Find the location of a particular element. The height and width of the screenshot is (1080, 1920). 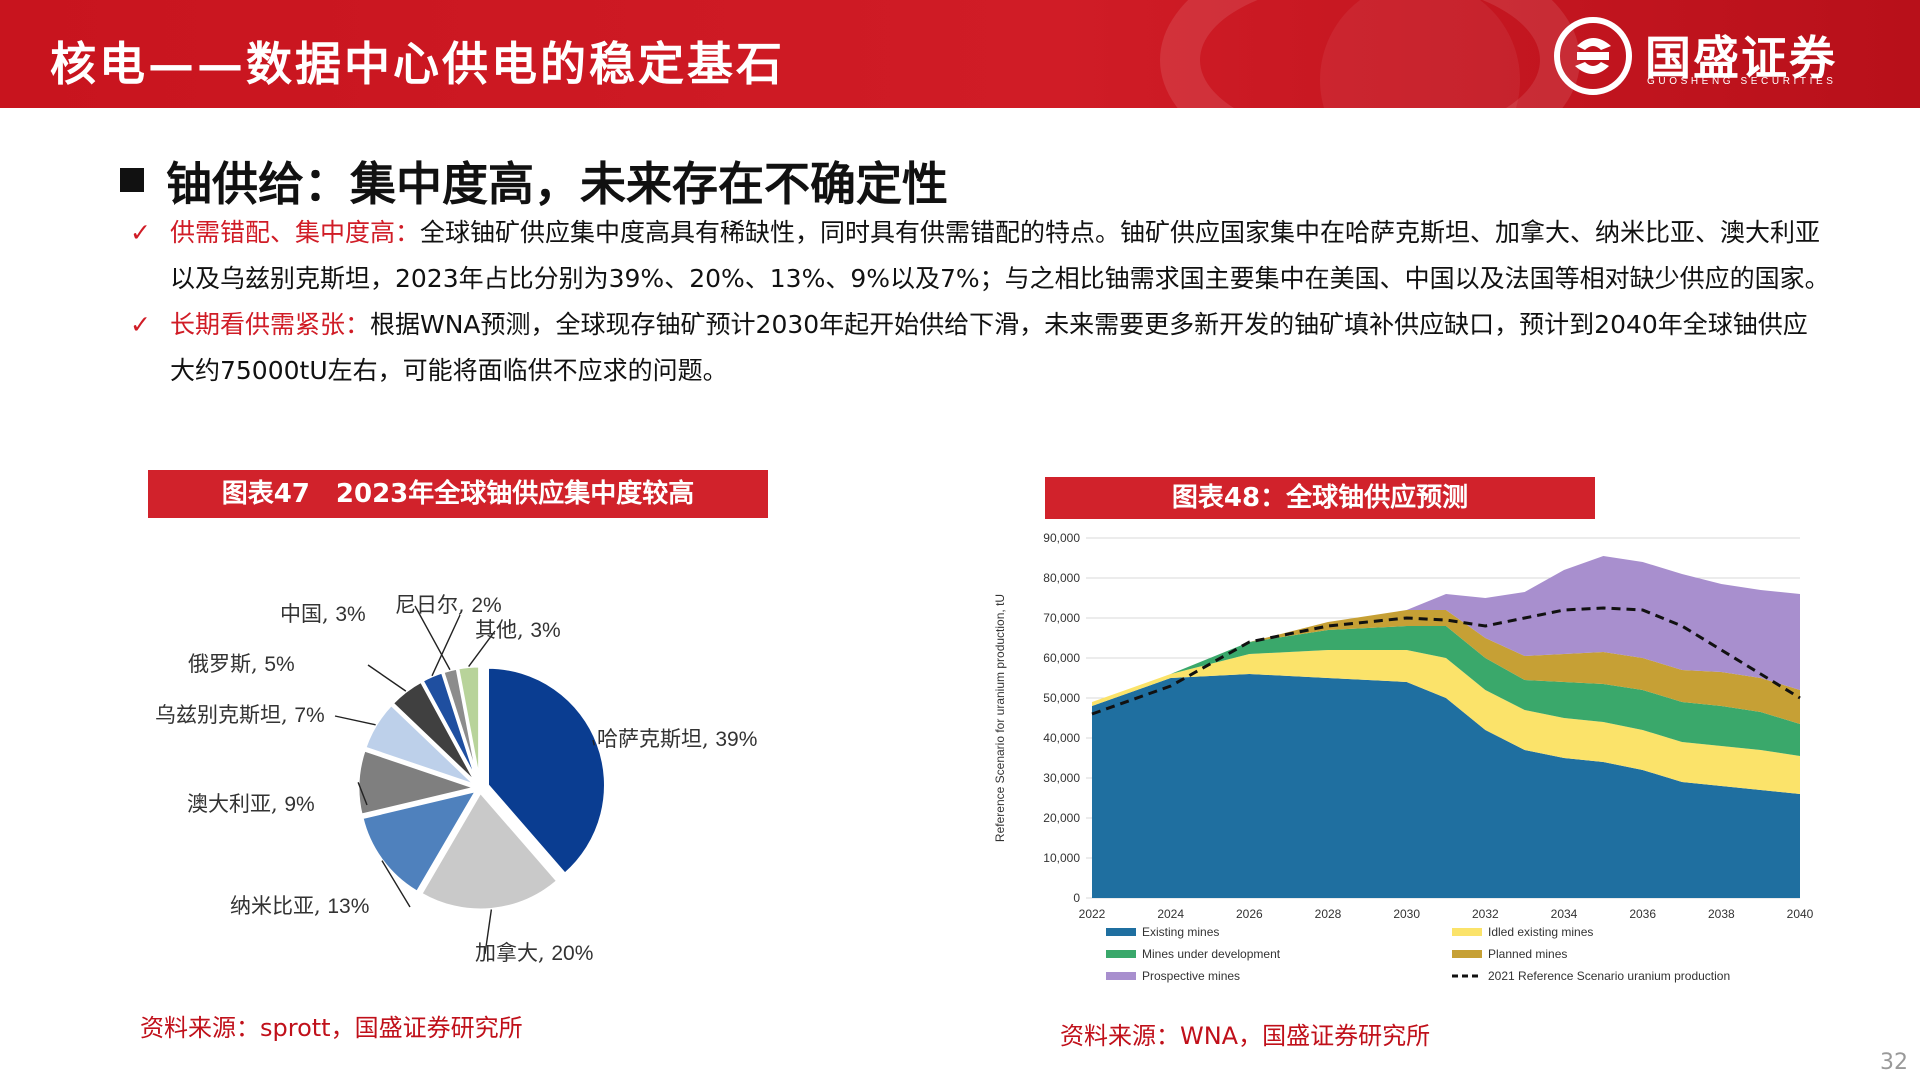

bullet-highlight: 长期看供需紧张： is located at coordinates (270, 324).